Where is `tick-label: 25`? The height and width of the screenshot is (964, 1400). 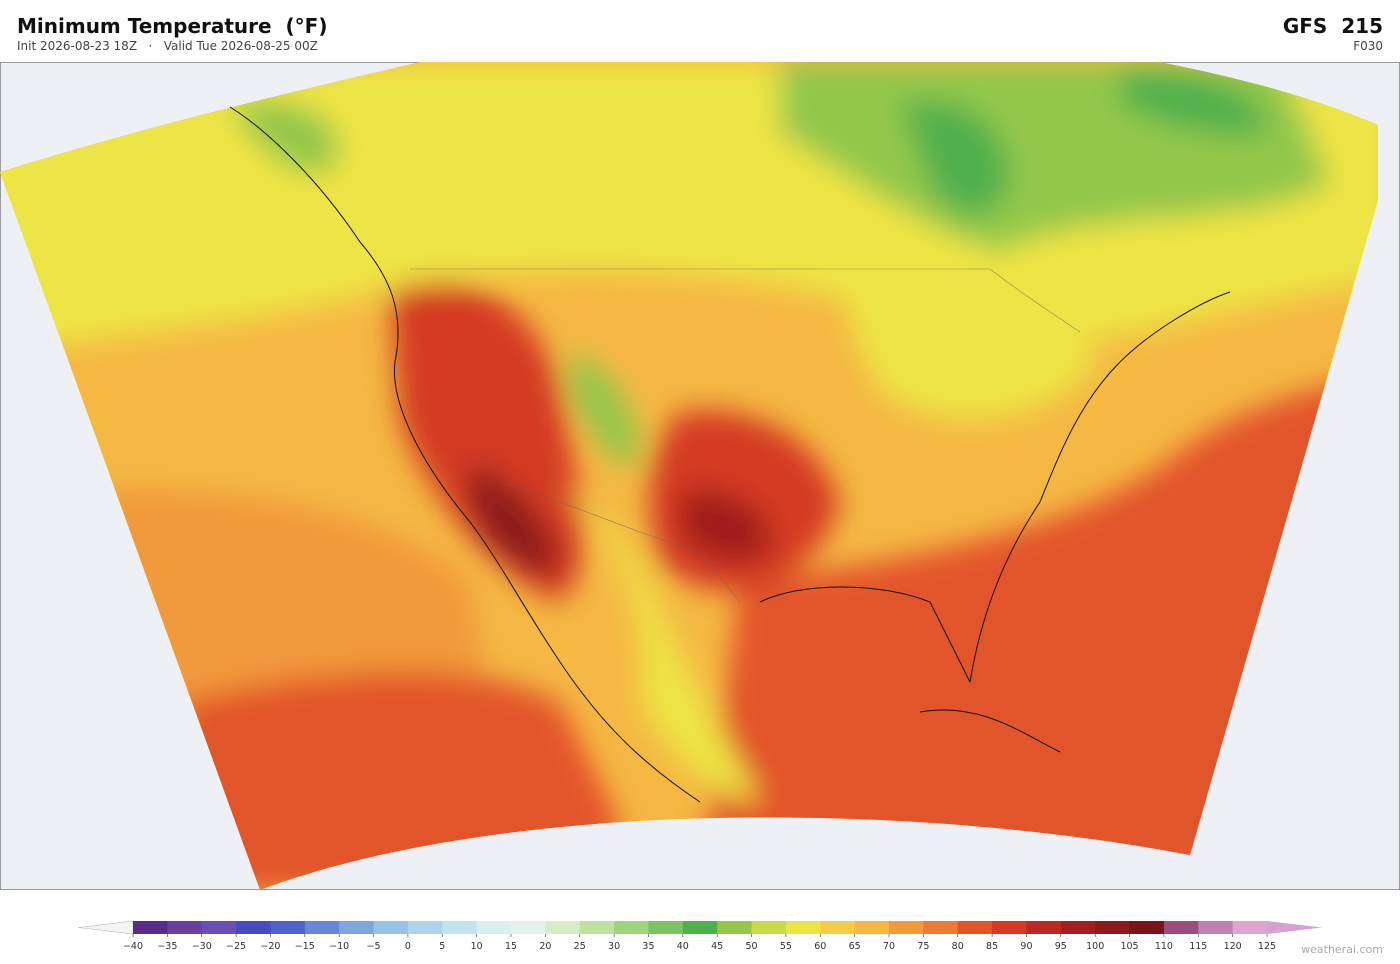
tick-label: 25 is located at coordinates (580, 946).